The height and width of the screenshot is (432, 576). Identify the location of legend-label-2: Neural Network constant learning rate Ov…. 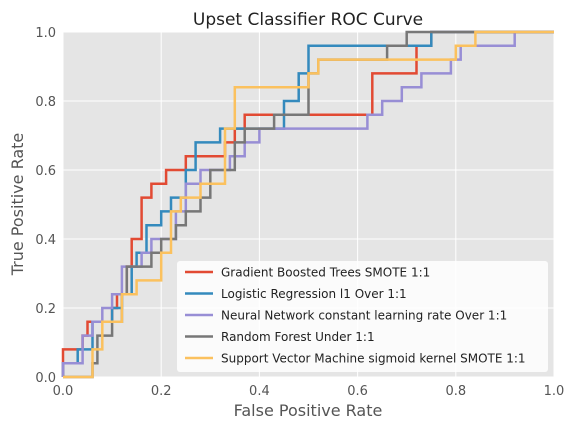
(364, 316).